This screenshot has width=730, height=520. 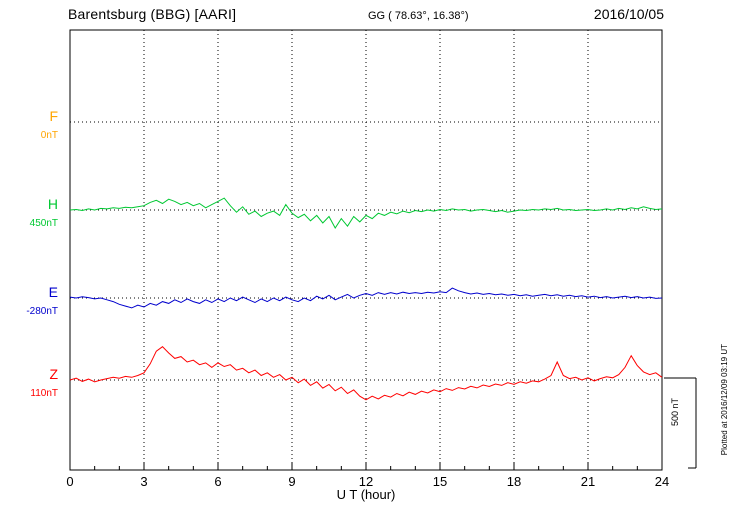 I want to click on x-tick-label: 3, so click(x=144, y=481).